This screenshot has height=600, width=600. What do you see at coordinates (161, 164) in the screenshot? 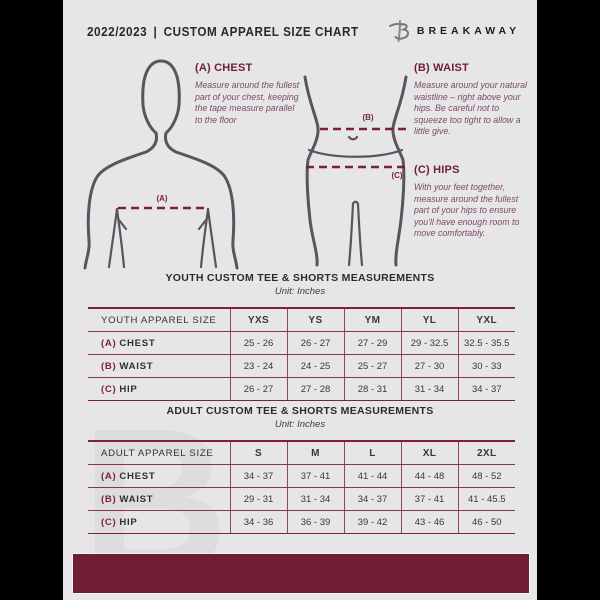
I see `torso-figure-illustration` at bounding box center [161, 164].